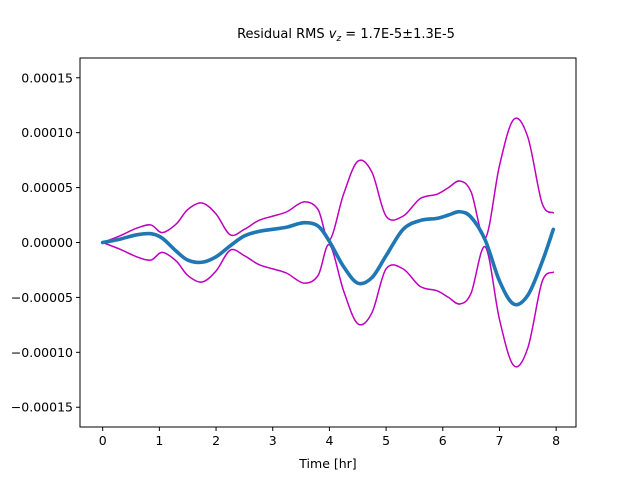  I want to click on x-tick-label: 0, so click(103, 440).